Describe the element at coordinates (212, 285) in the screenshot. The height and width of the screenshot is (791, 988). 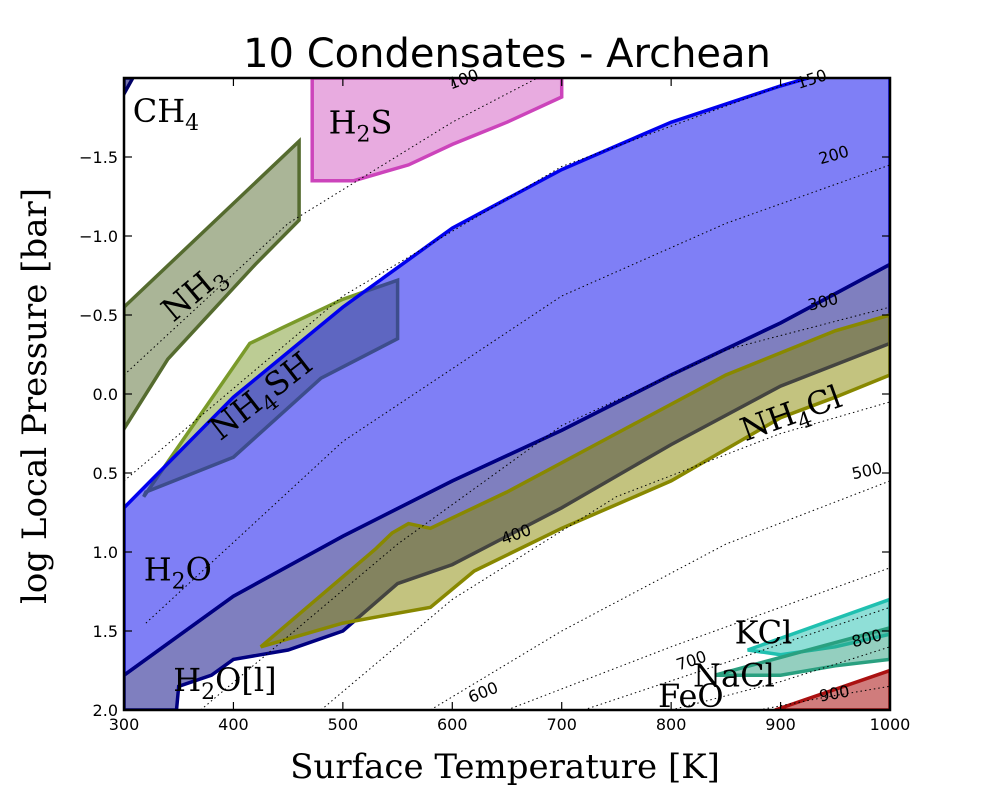
I see `region-nh3` at that location.